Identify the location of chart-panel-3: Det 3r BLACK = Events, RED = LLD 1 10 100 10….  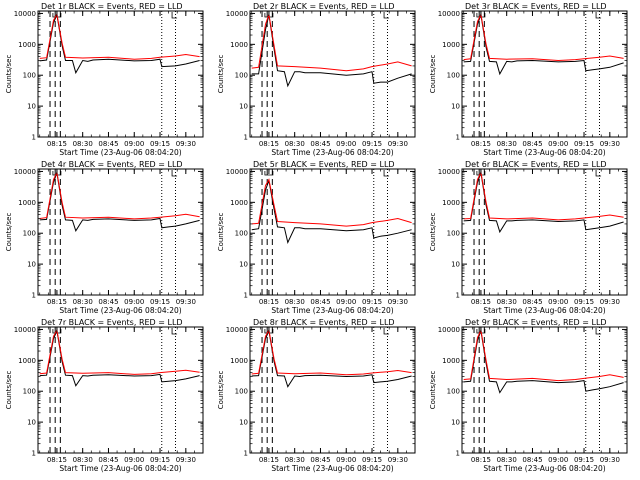
(528, 79).